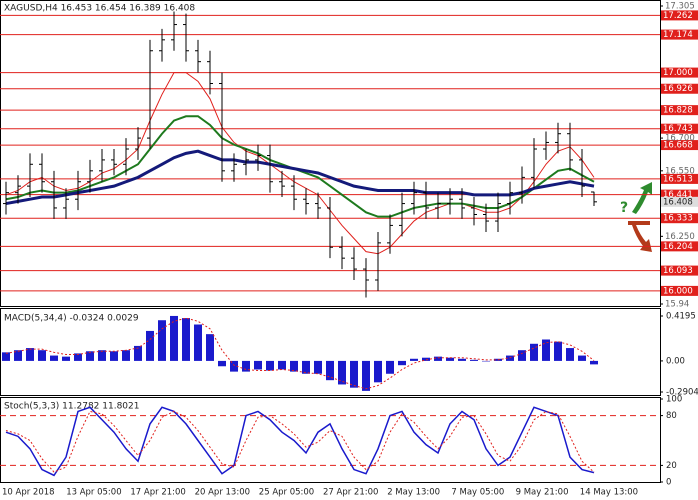 This screenshot has height=500, width=698. What do you see at coordinates (222, 493) in the screenshot?
I see `x-tick-label: 20 Apr 13:00` at bounding box center [222, 493].